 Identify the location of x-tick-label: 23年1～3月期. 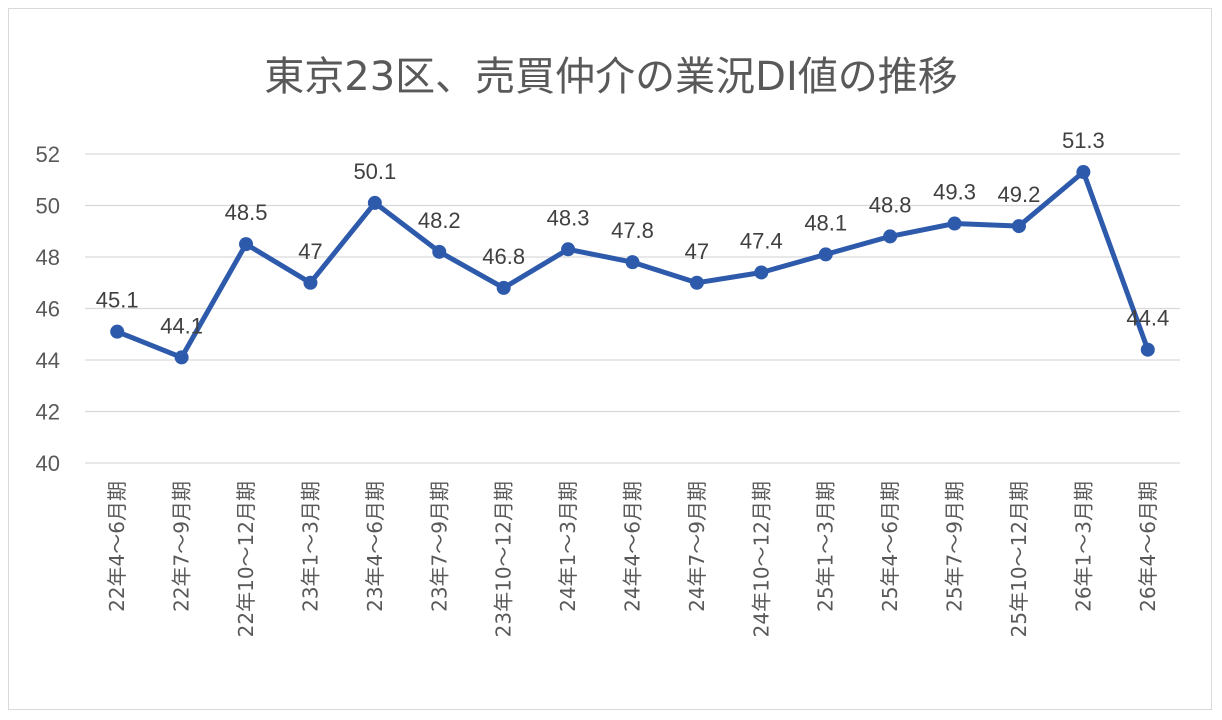
(310, 546).